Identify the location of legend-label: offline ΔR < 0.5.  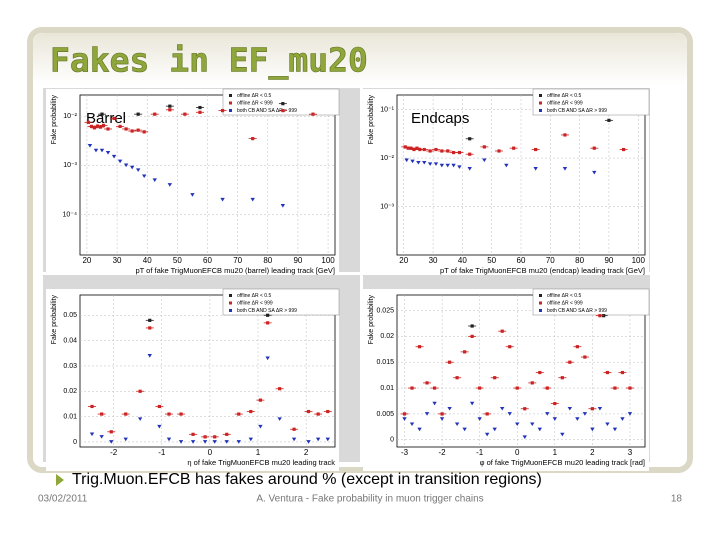
(254, 96).